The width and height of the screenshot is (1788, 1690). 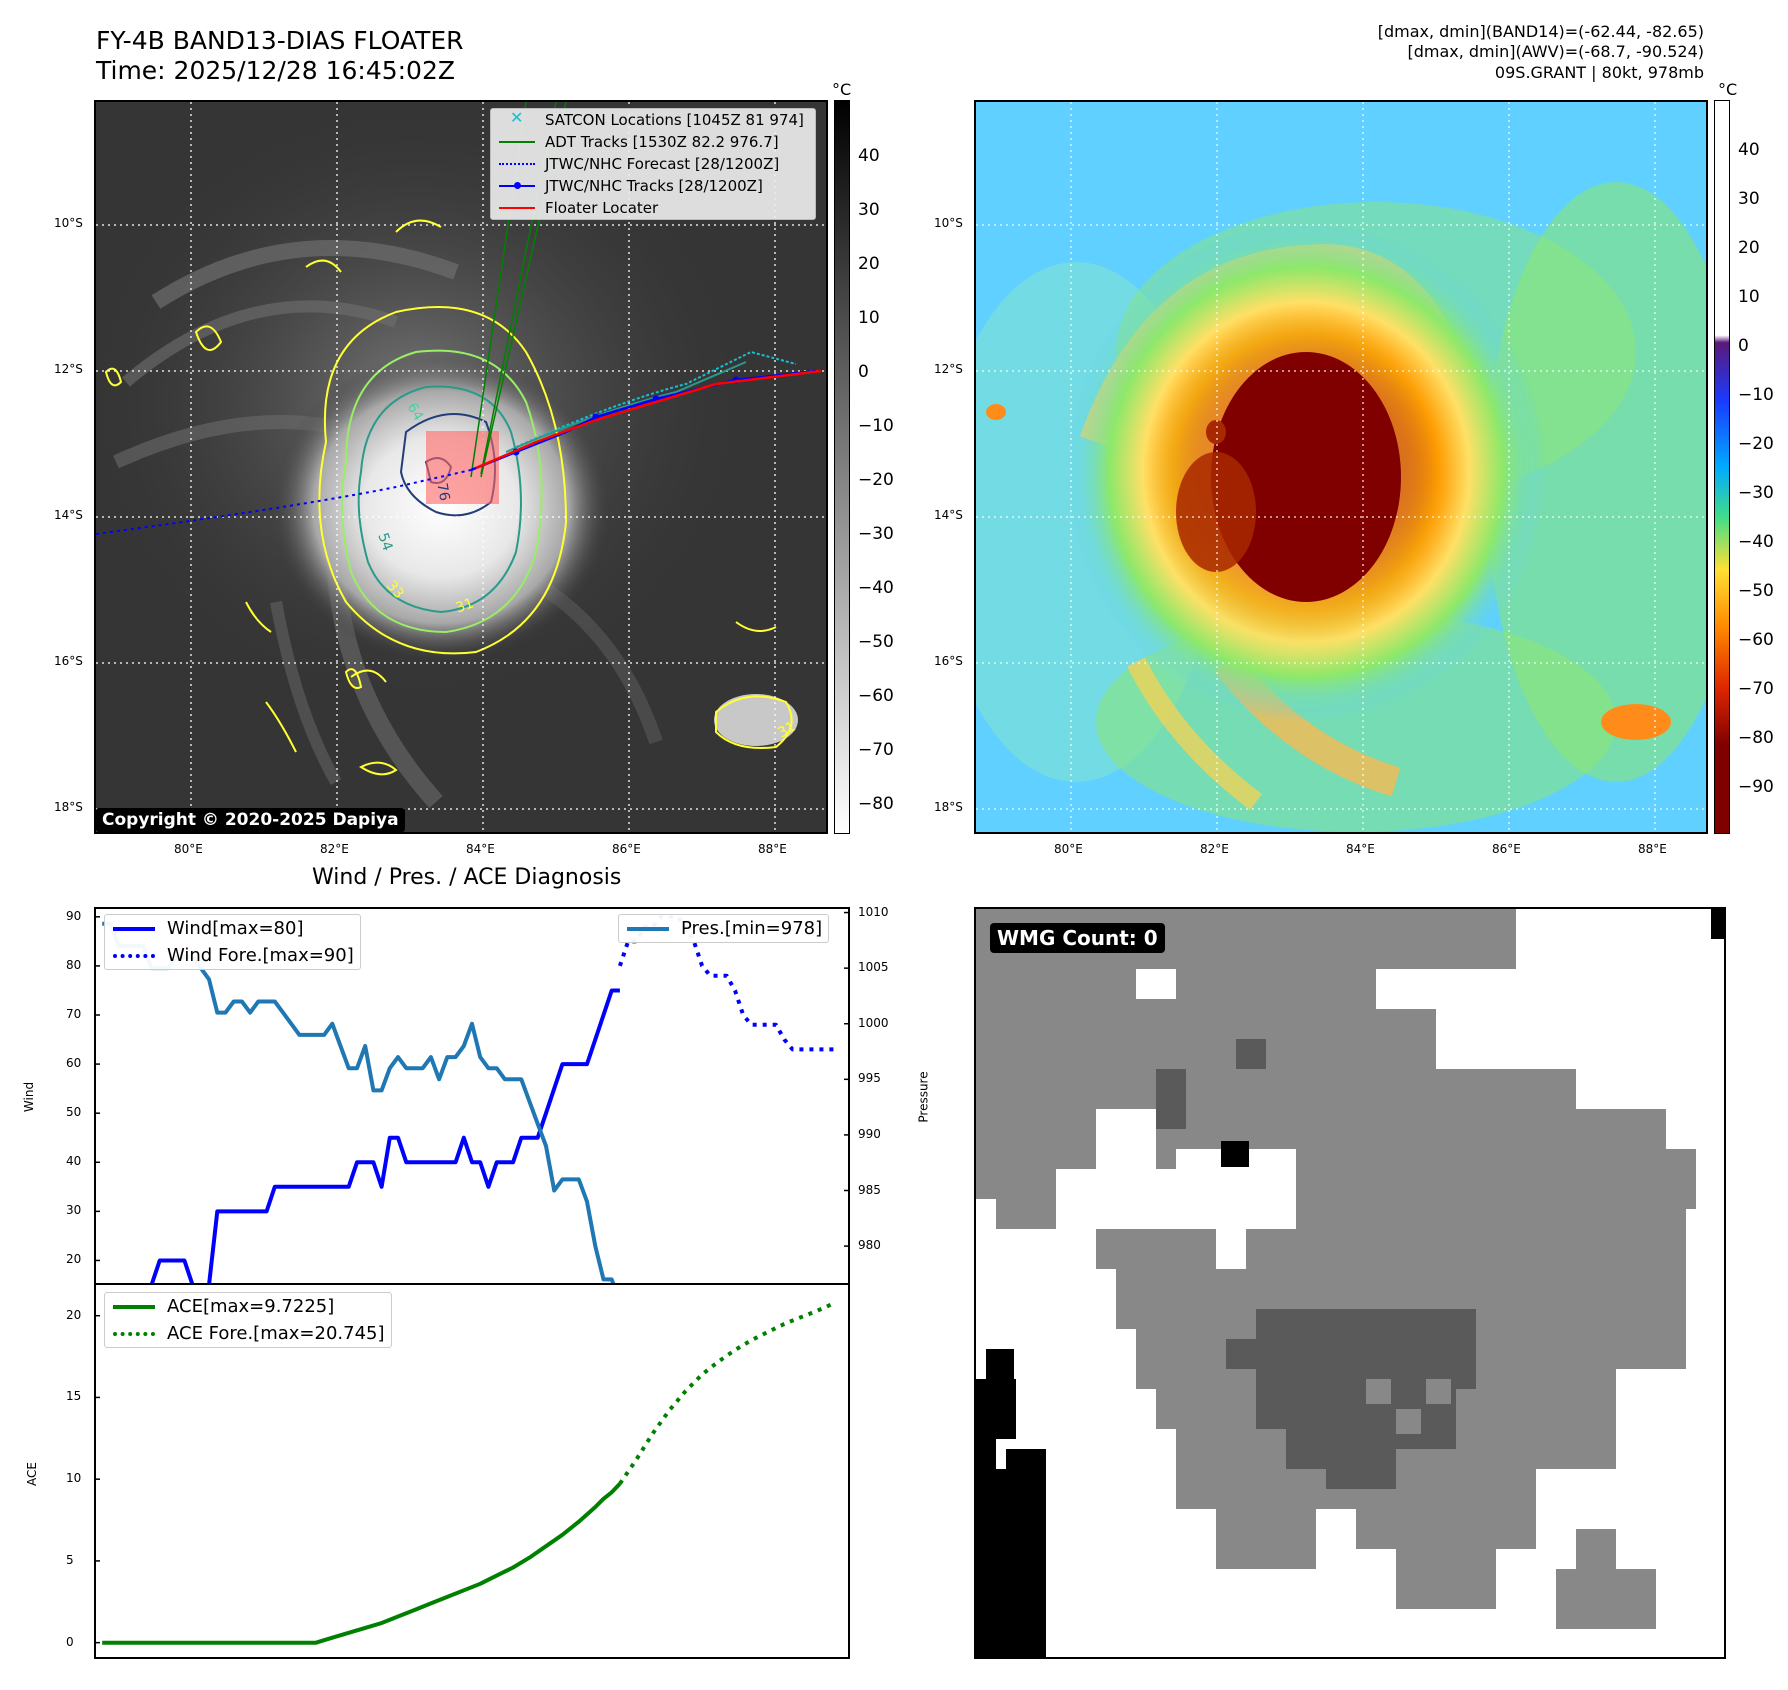 What do you see at coordinates (772, 849) in the screenshot?
I see `ir-lon-tick: 88°E` at bounding box center [772, 849].